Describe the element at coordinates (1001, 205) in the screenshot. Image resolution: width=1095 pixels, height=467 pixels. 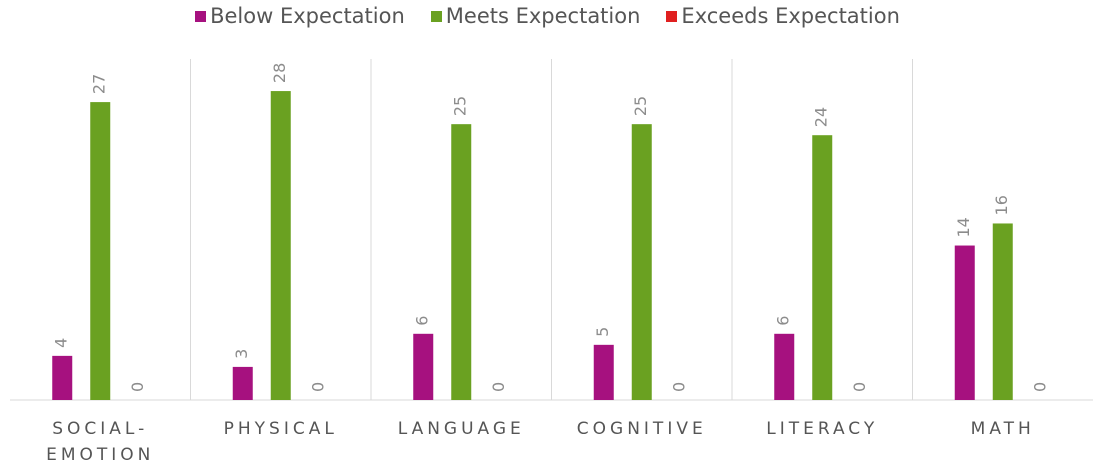
I see `data-label: 16` at that location.